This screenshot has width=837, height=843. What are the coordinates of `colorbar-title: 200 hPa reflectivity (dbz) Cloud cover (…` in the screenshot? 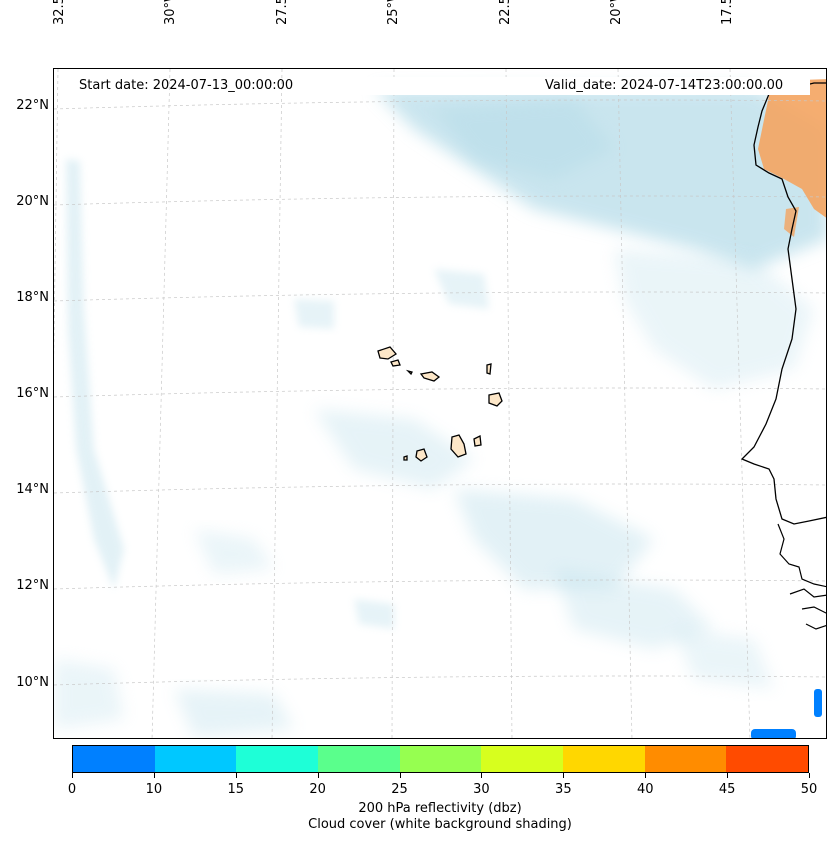 It's located at (418, 817).